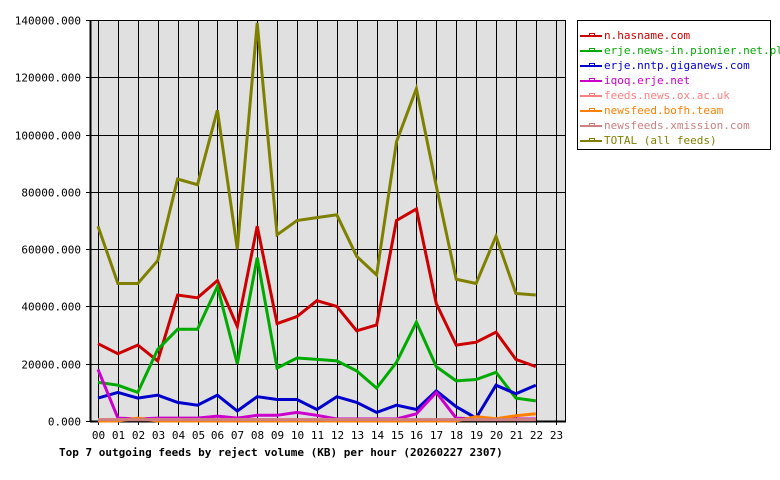  What do you see at coordinates (217, 435) in the screenshot?
I see `x-tick-label: 06` at bounding box center [217, 435].